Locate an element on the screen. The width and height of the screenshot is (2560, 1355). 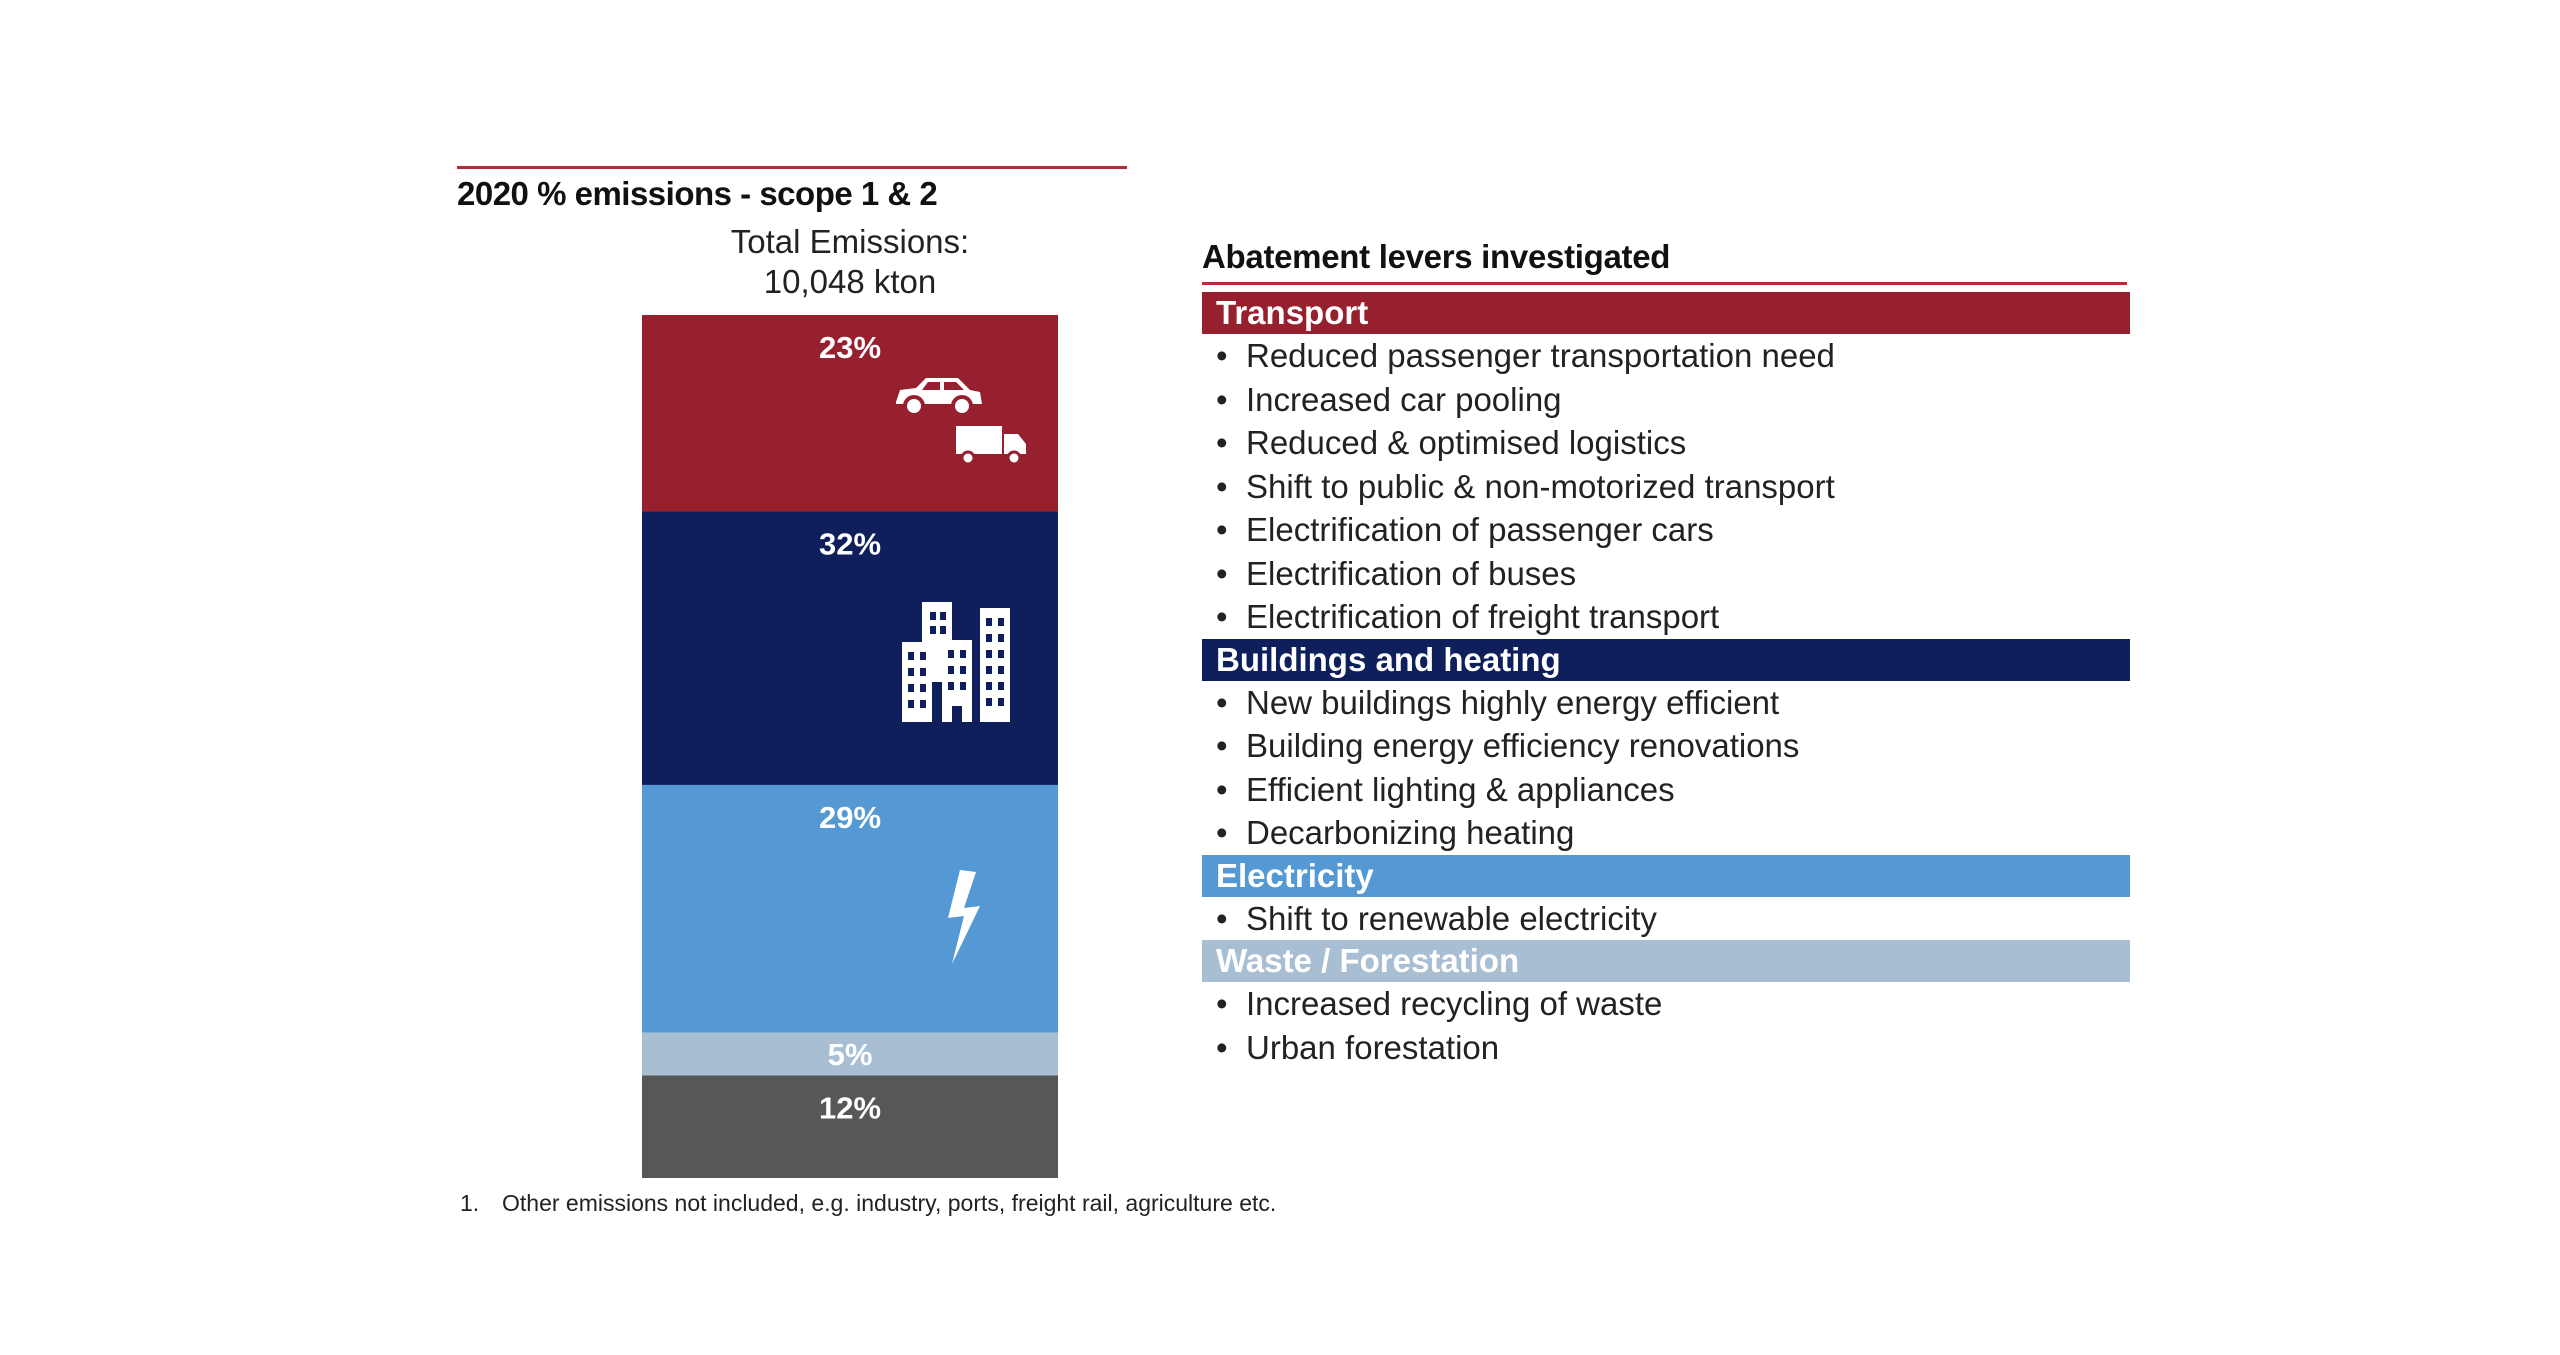
lever-item-text: Building energy efficiency renovations is located at coordinates (1523, 745).